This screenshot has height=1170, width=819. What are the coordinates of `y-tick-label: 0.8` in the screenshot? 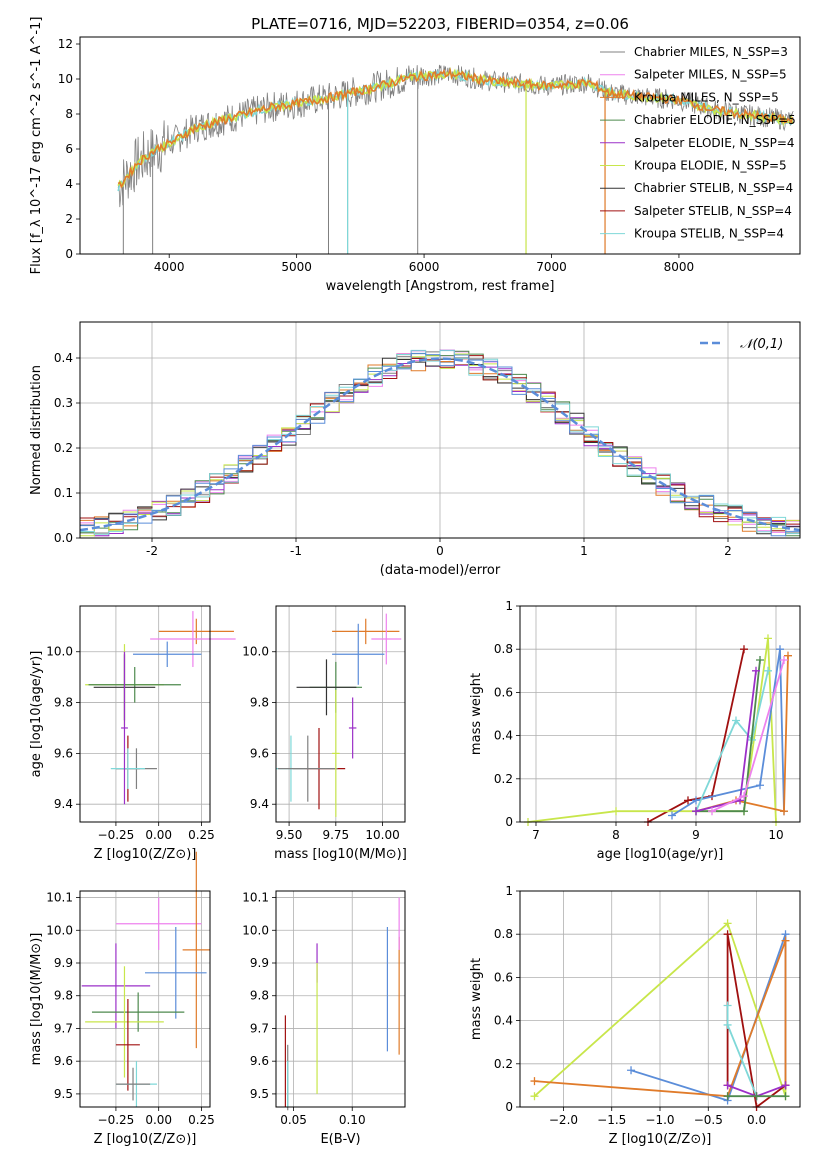 It's located at (503, 934).